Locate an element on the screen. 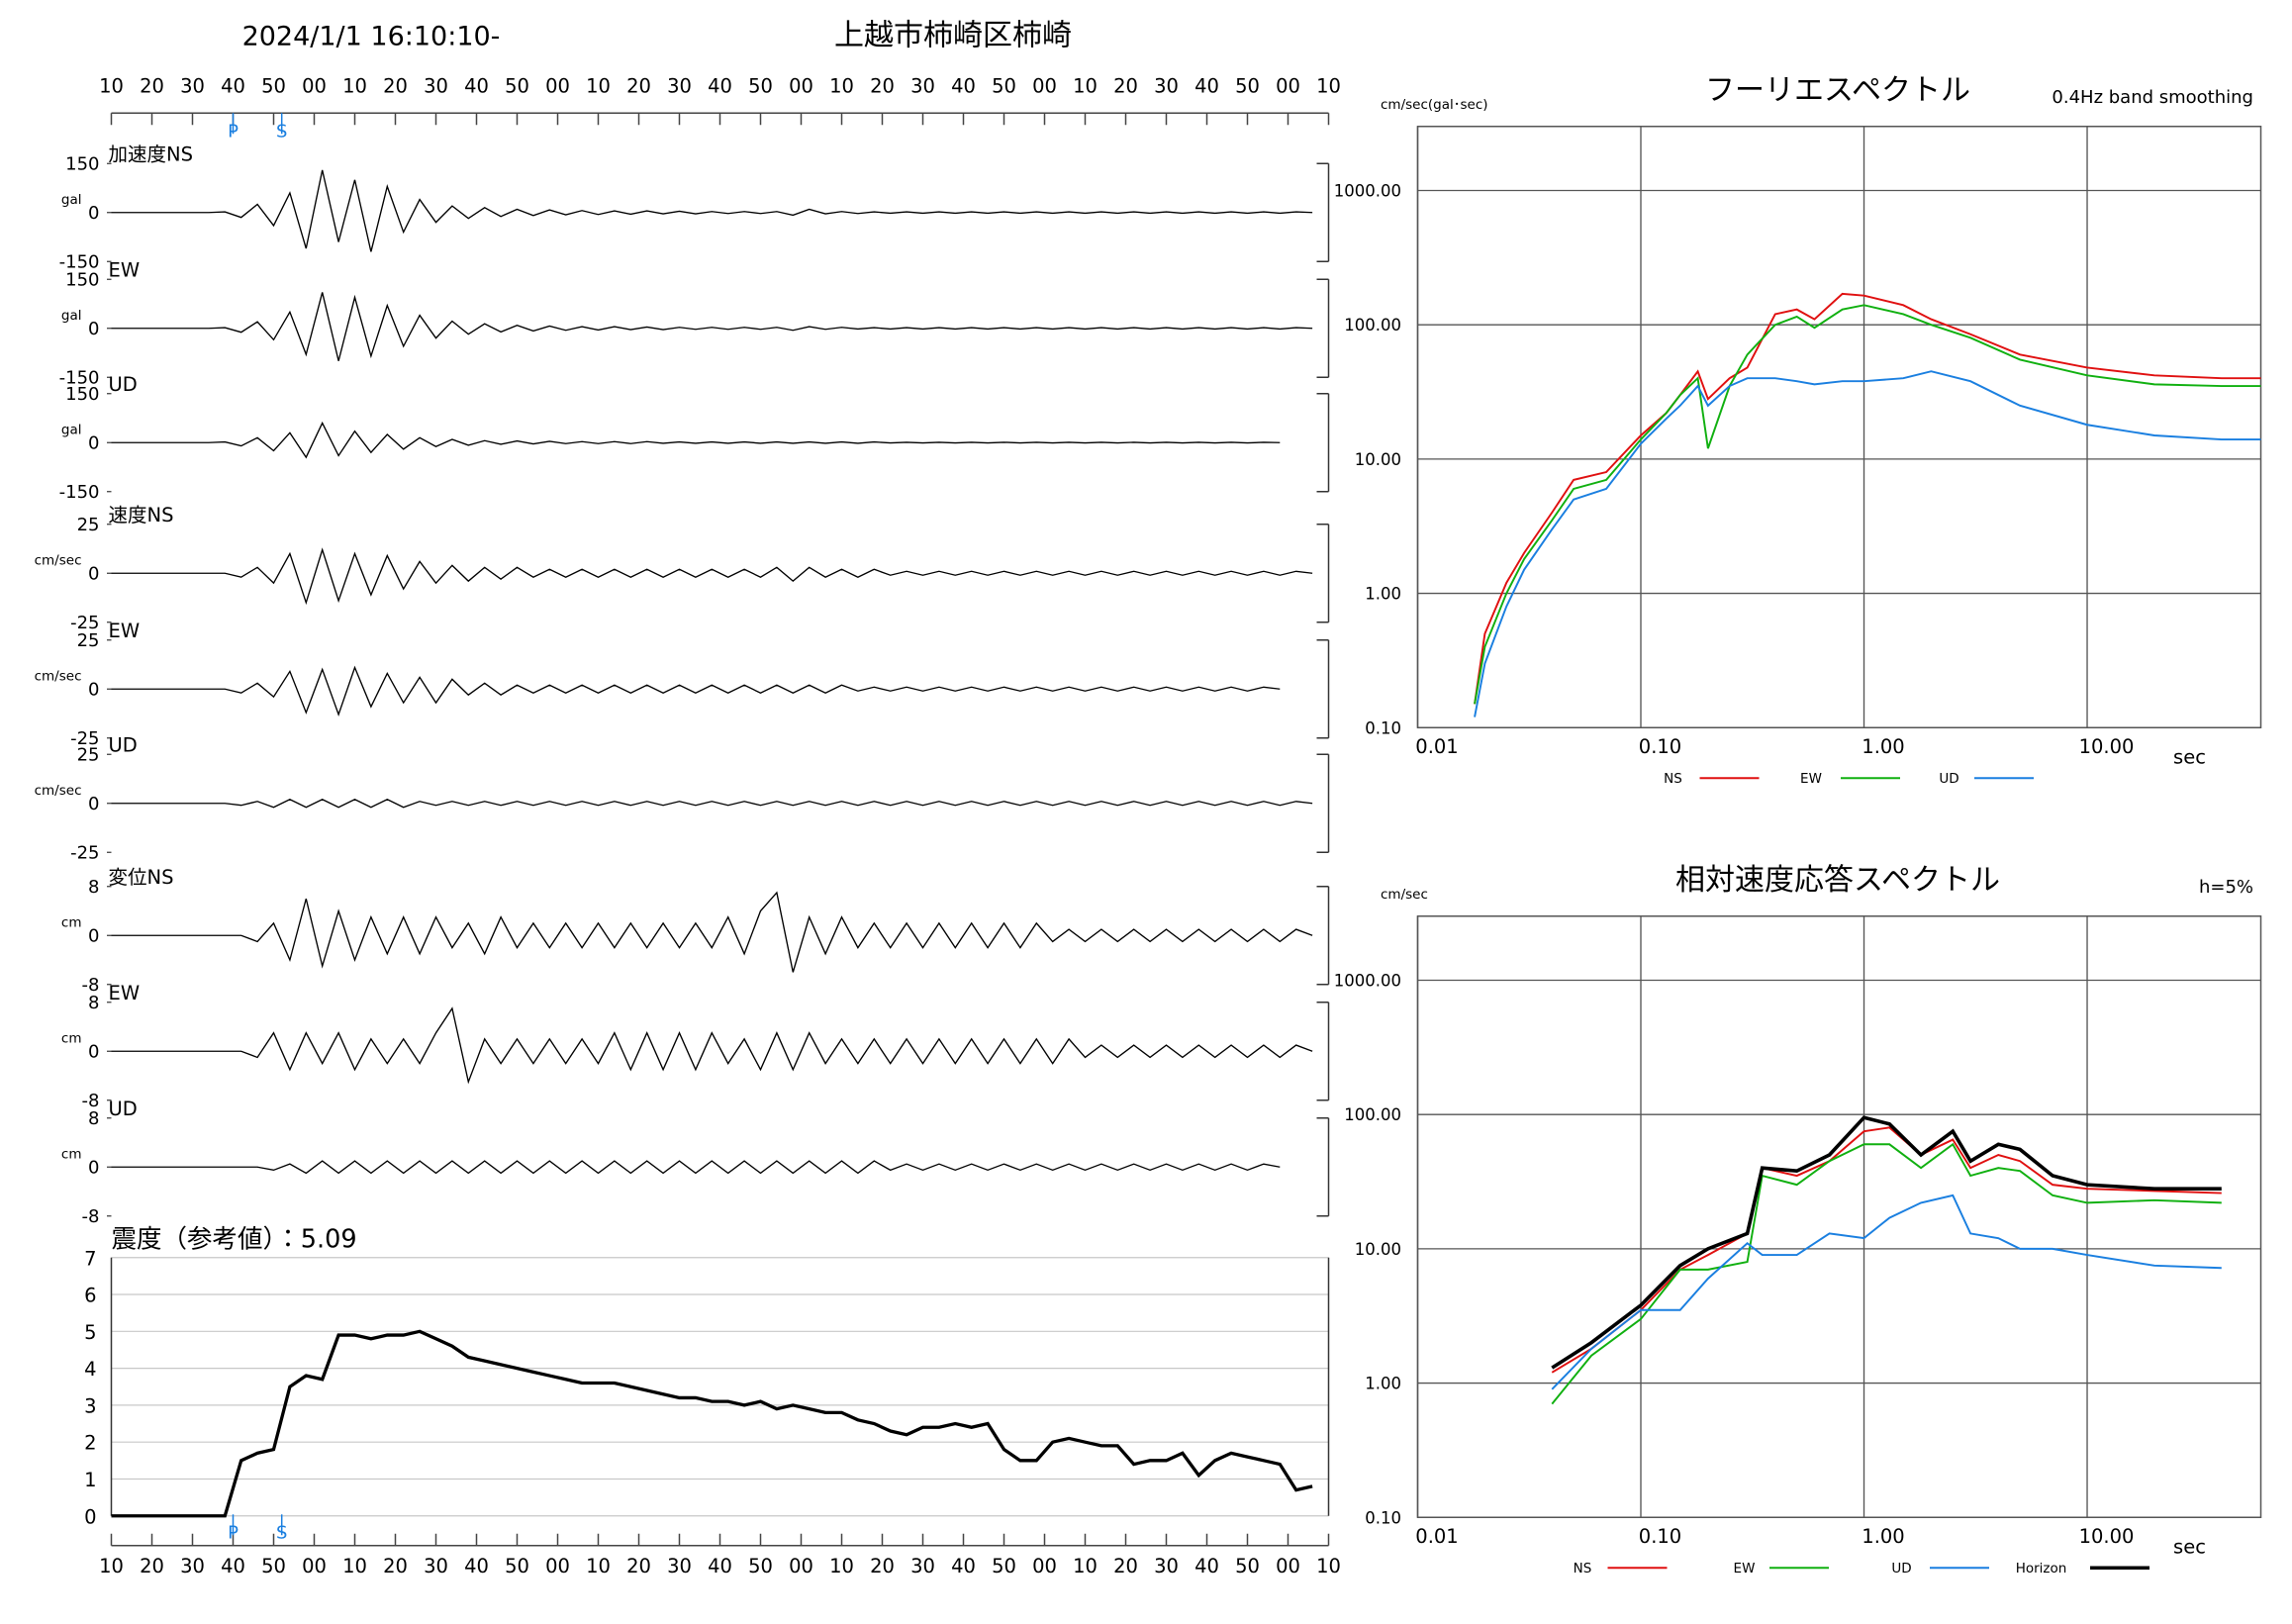 The width and height of the screenshot is (2292, 1624). y-tick-label: -8 is located at coordinates (91, 1216).